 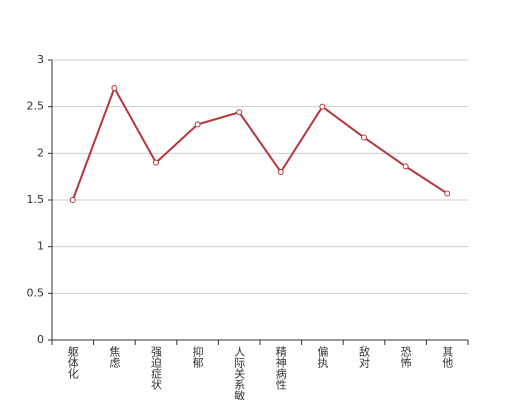 I want to click on x-tick-label: 偏执, so click(x=322, y=357).